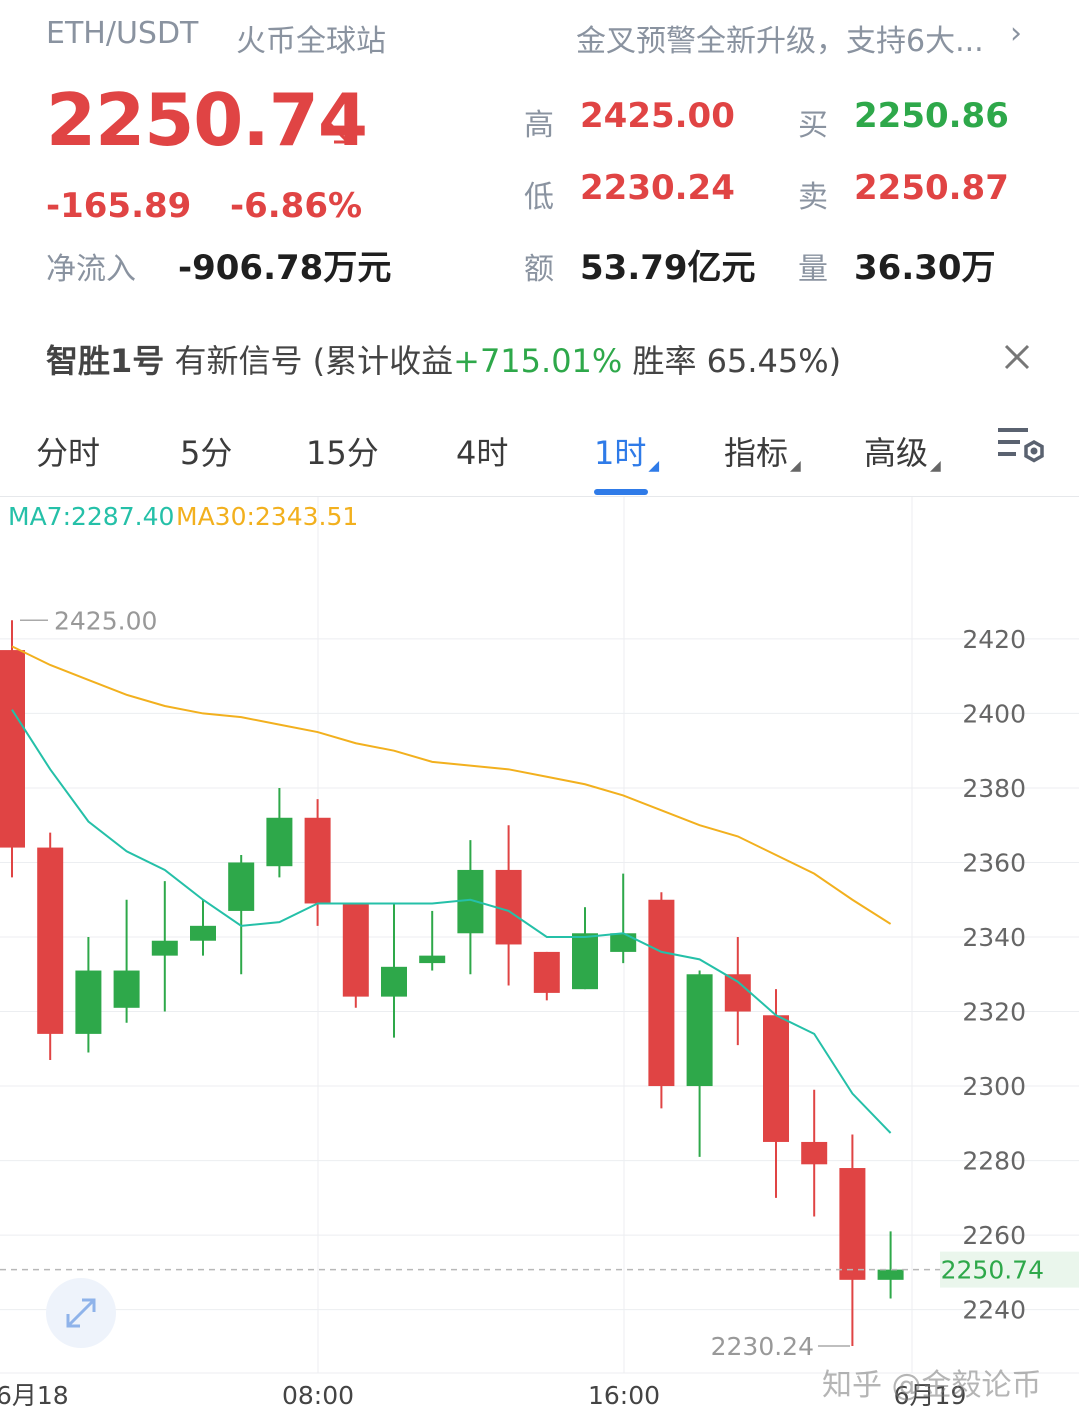 The width and height of the screenshot is (1079, 1422). Describe the element at coordinates (620, 453) in the screenshot. I see `tab-label: 1时` at that location.